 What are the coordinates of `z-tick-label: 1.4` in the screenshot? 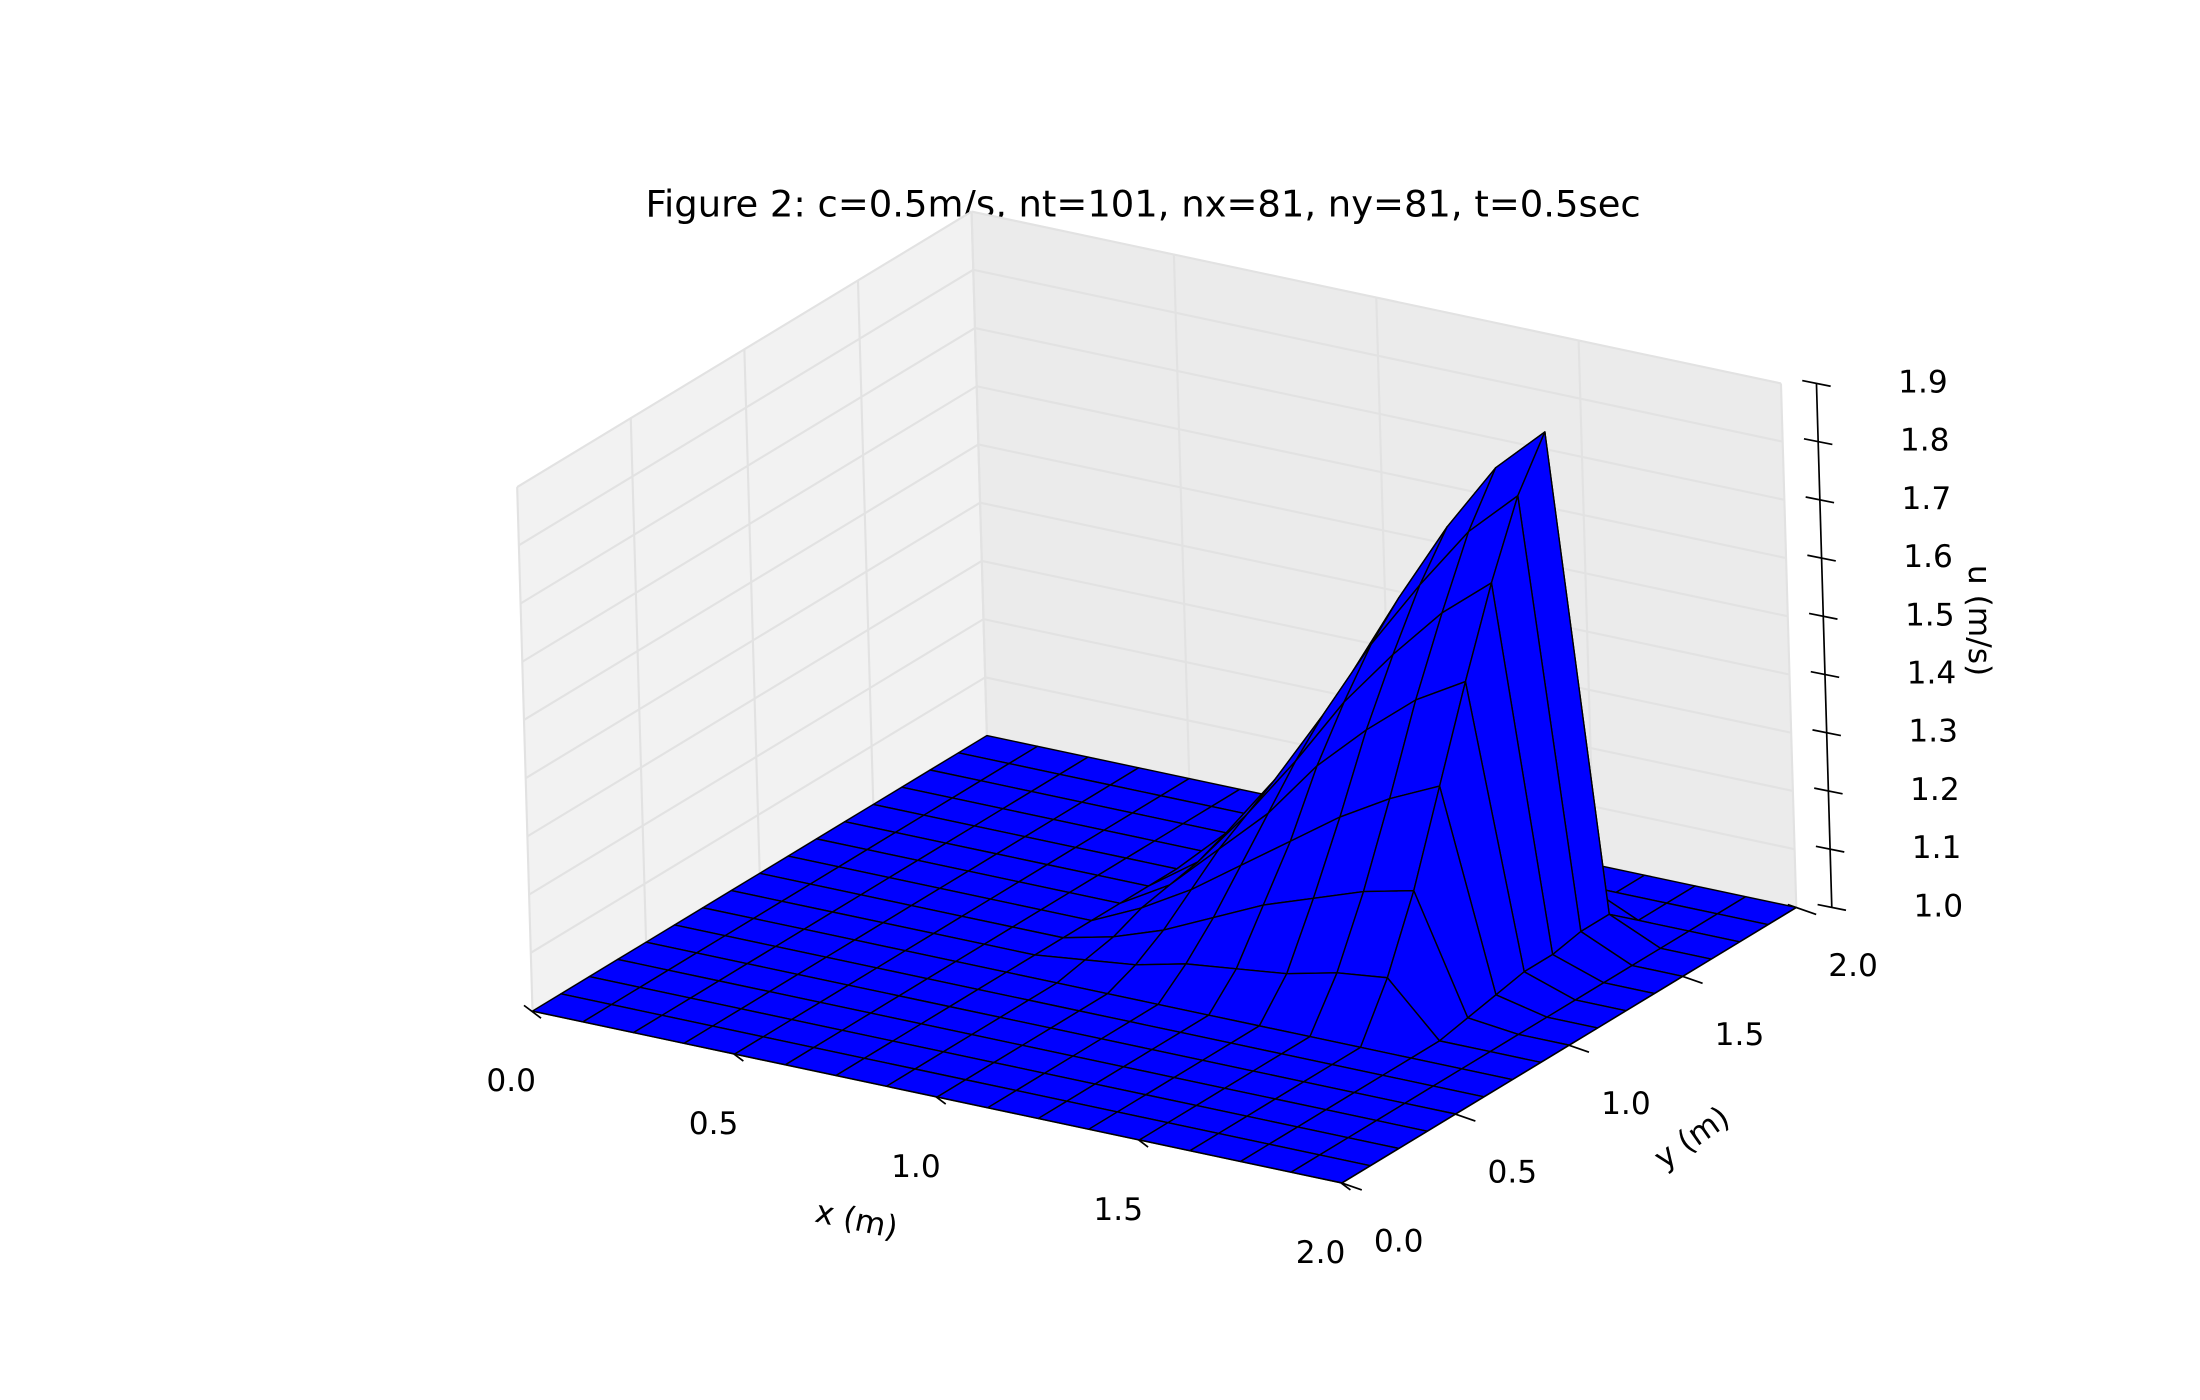 It's located at (1932, 674).